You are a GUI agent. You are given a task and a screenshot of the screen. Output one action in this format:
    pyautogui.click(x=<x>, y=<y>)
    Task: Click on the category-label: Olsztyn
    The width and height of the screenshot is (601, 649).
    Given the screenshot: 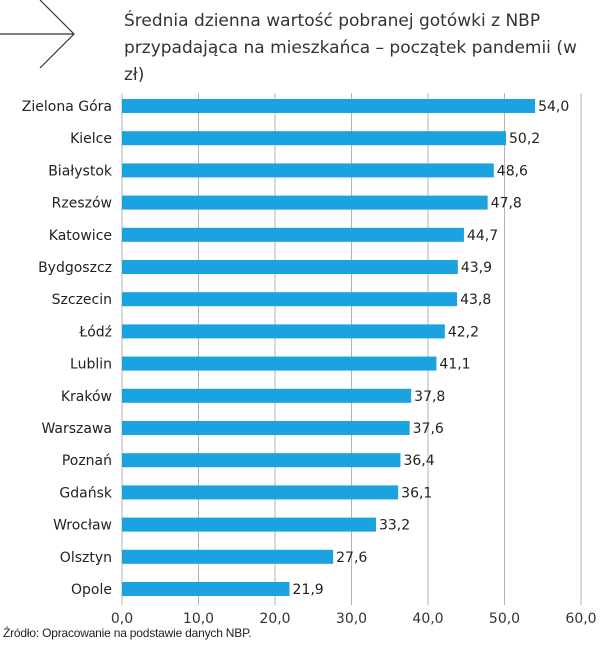 What is the action you would take?
    pyautogui.click(x=86, y=558)
    